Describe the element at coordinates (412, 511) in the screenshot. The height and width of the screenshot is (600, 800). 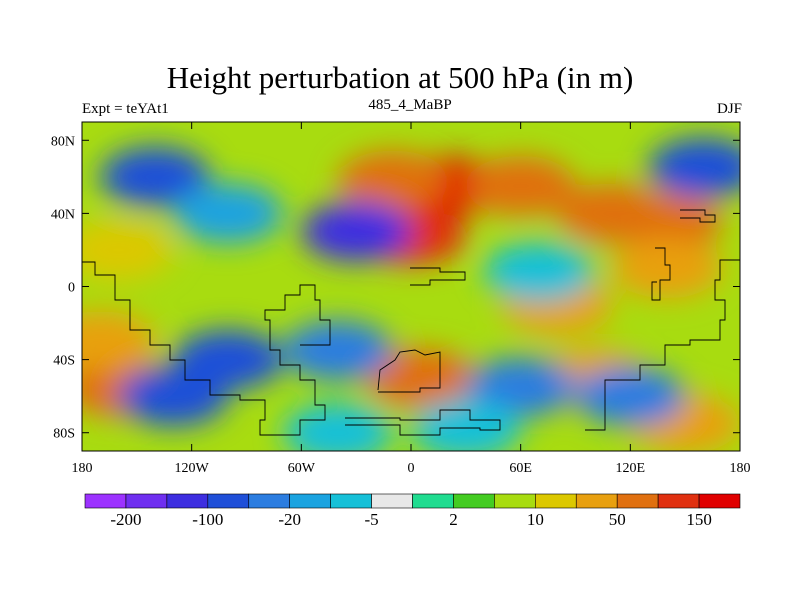
I see `colorbar: -200 -100 -20 -5 2 10 50 150` at that location.